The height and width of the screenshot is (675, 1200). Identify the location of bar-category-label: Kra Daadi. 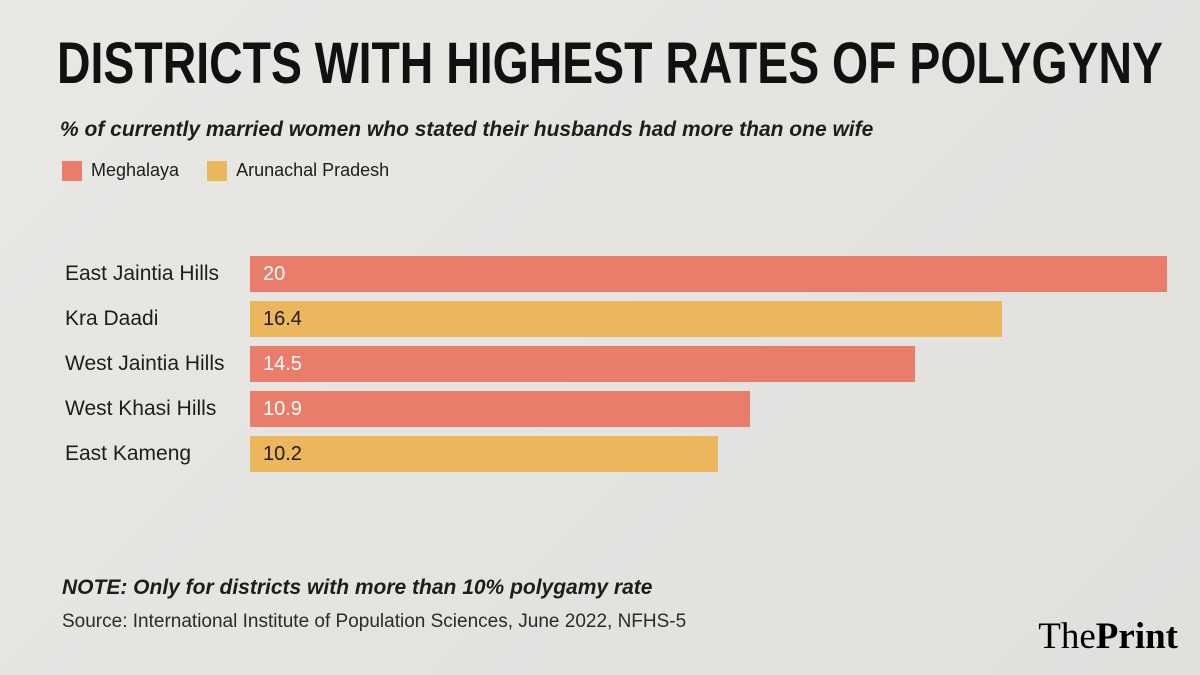
(112, 318).